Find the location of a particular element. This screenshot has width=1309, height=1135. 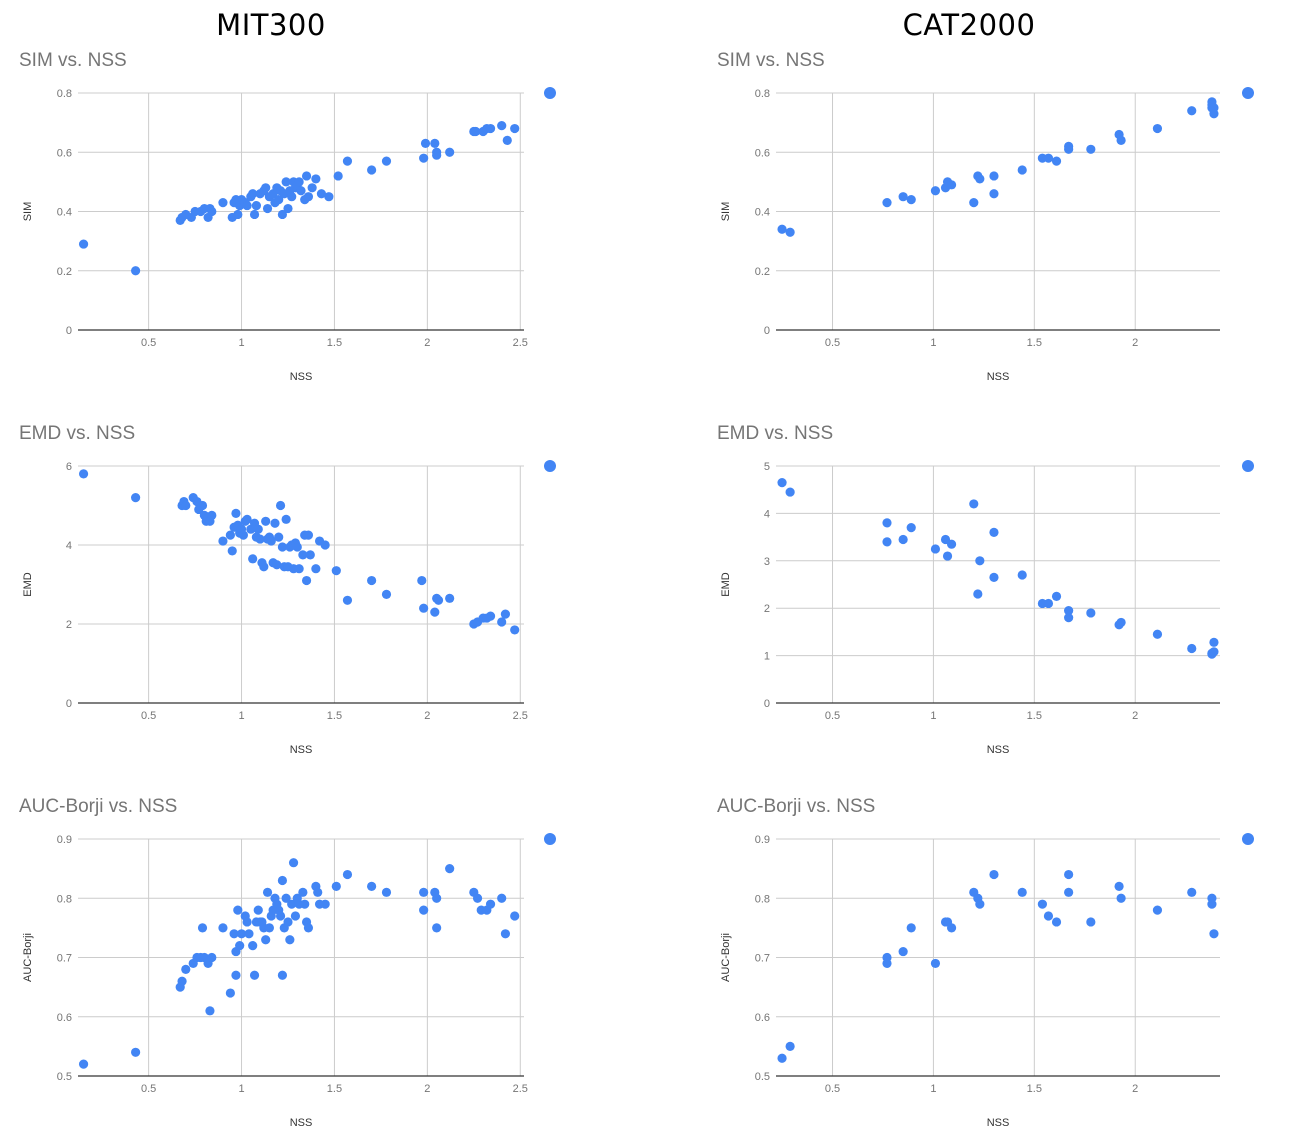

y-tick-label: 4 is located at coordinates (767, 514).